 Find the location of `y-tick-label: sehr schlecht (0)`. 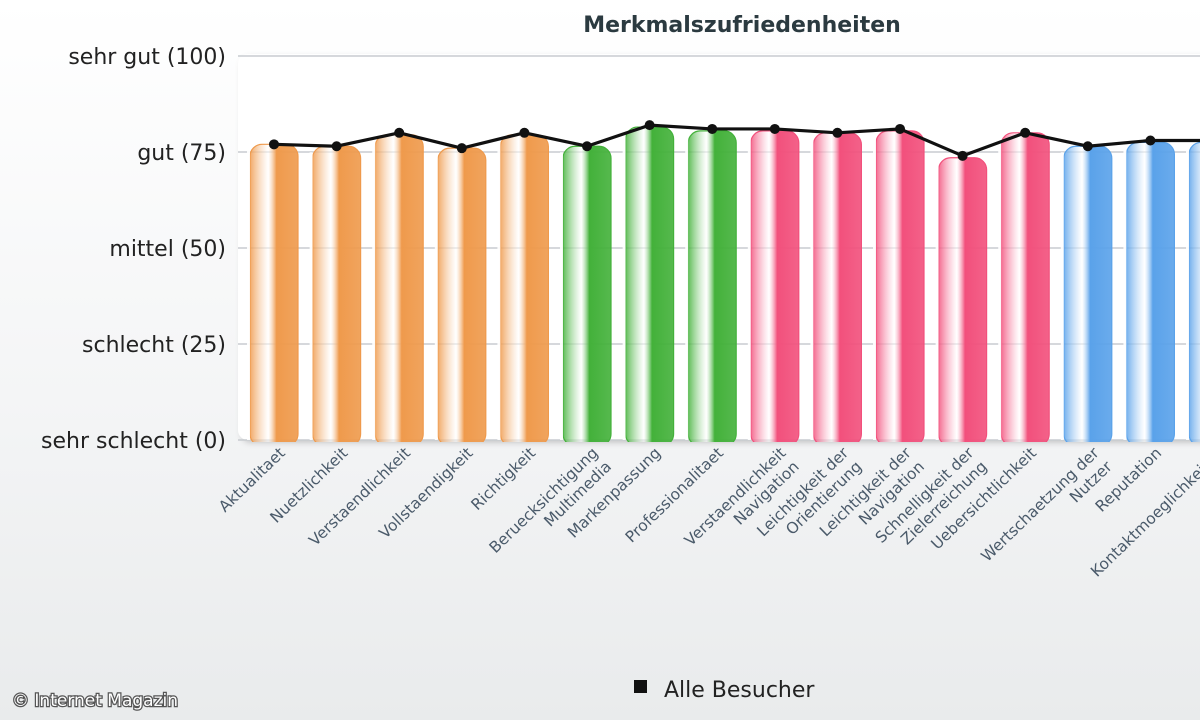

y-tick-label: sehr schlecht (0) is located at coordinates (133, 441).